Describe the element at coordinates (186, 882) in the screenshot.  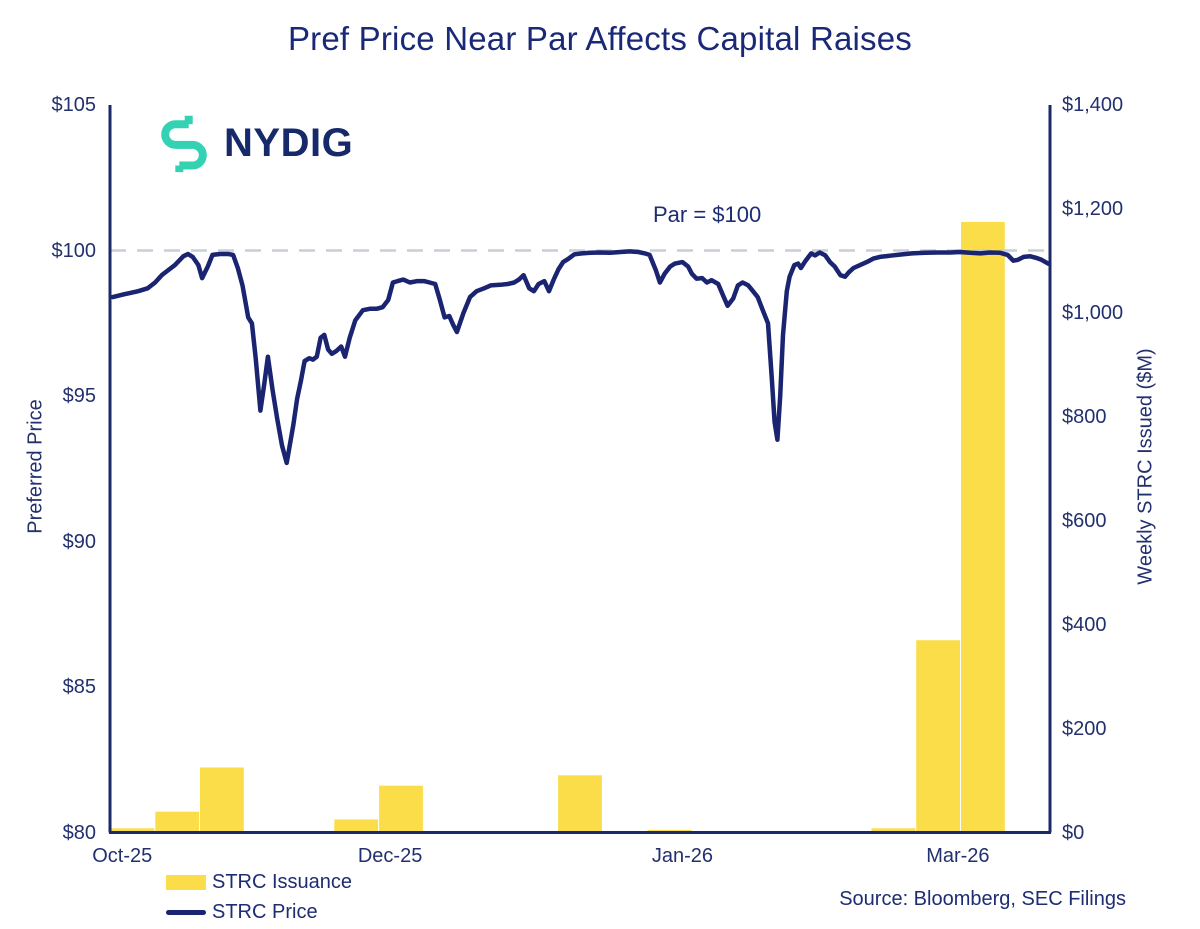
I see `issuance-swatch` at that location.